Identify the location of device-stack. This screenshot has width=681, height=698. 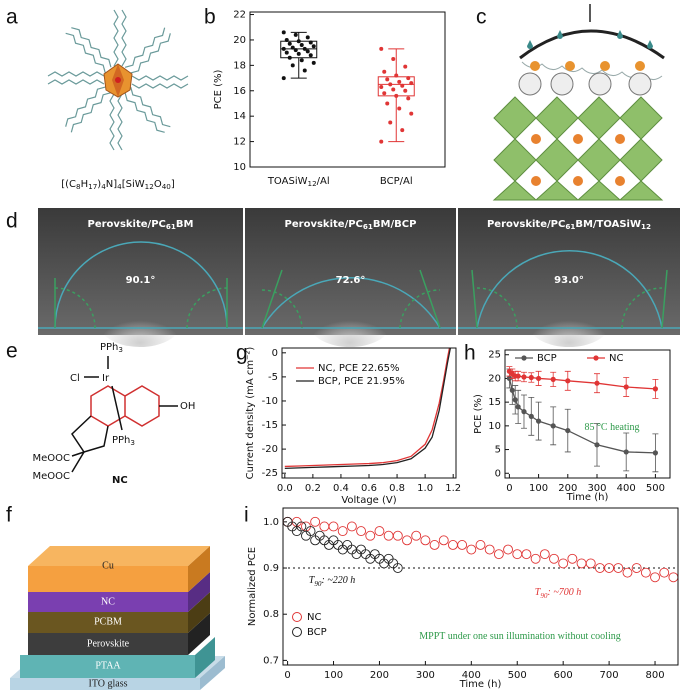
(117, 618).